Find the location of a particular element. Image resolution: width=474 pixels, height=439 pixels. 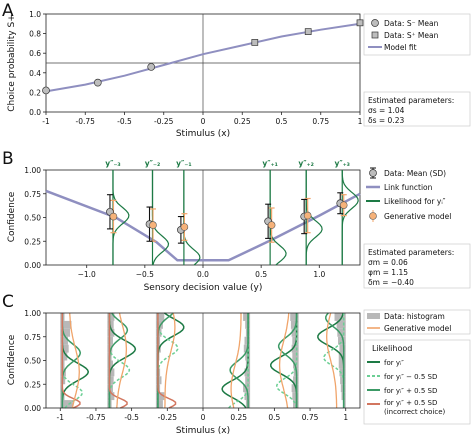

params-b-title: Estimated parameters: is located at coordinates (411, 252).